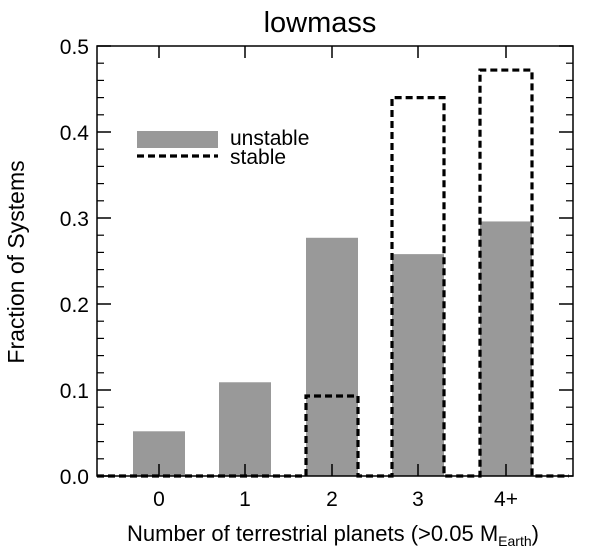  What do you see at coordinates (74, 477) in the screenshot?
I see `y-tick-label: 0.0` at bounding box center [74, 477].